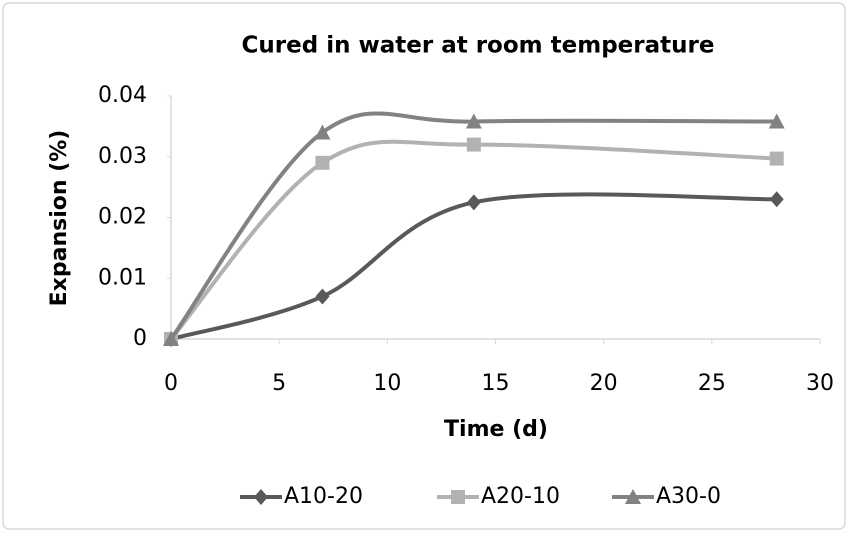 The height and width of the screenshot is (536, 848). What do you see at coordinates (712, 383) in the screenshot?
I see `x-tick-label: 25` at bounding box center [712, 383].